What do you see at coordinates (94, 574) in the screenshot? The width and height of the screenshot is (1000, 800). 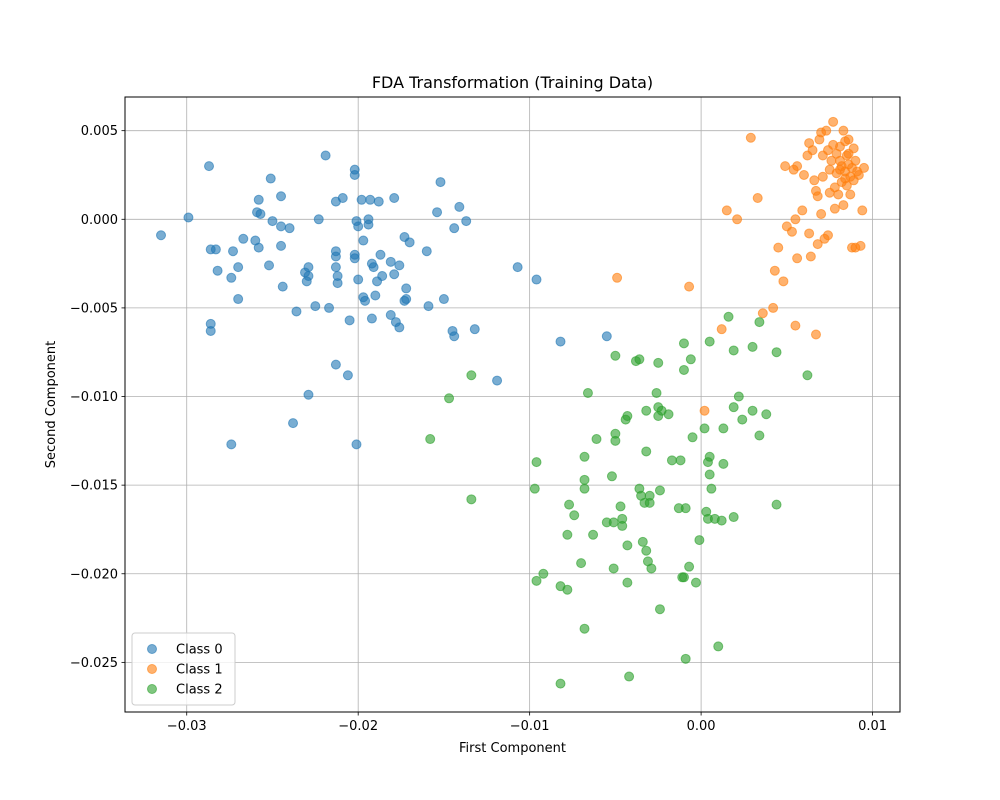 I see `y-tick-label: −0.020` at bounding box center [94, 574].